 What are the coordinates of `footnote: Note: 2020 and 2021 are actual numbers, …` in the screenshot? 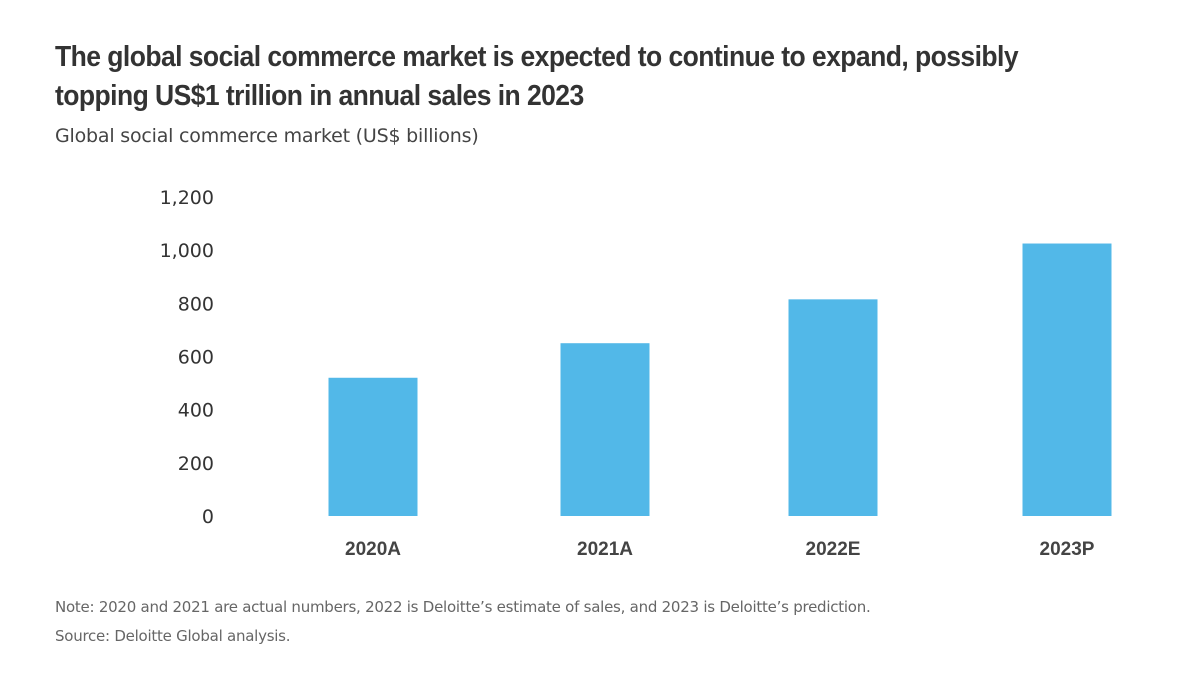 It's located at (463, 622).